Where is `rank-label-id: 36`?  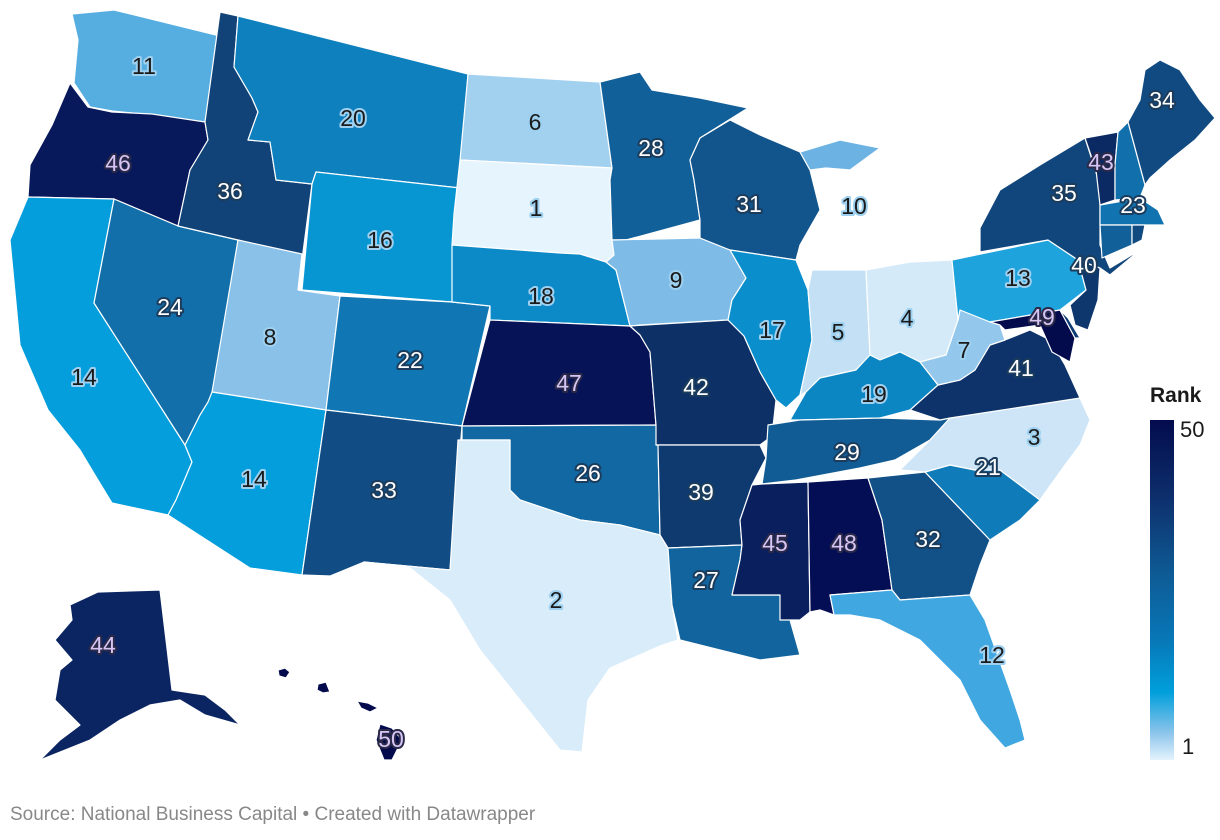 rank-label-id: 36 is located at coordinates (230, 191).